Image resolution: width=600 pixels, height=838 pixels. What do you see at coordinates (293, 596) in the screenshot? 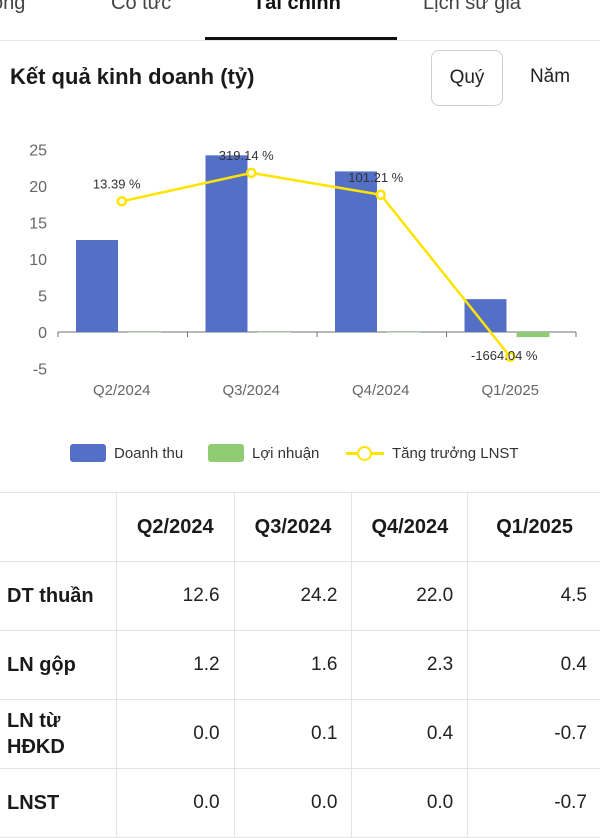
I see `table-cell: 24.2` at bounding box center [293, 596].